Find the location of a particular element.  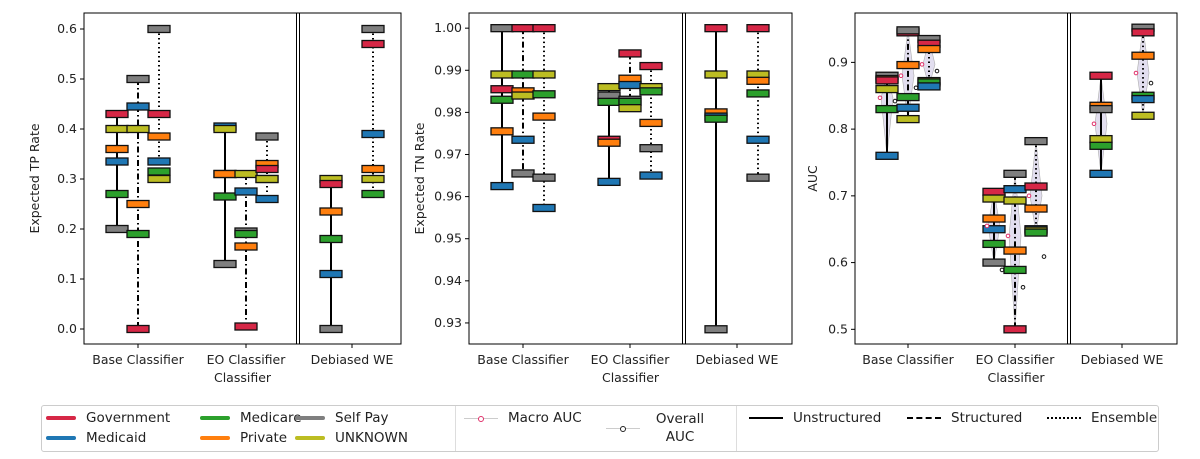

legend-item-unstructured: Unstructured is located at coordinates (815, 418).